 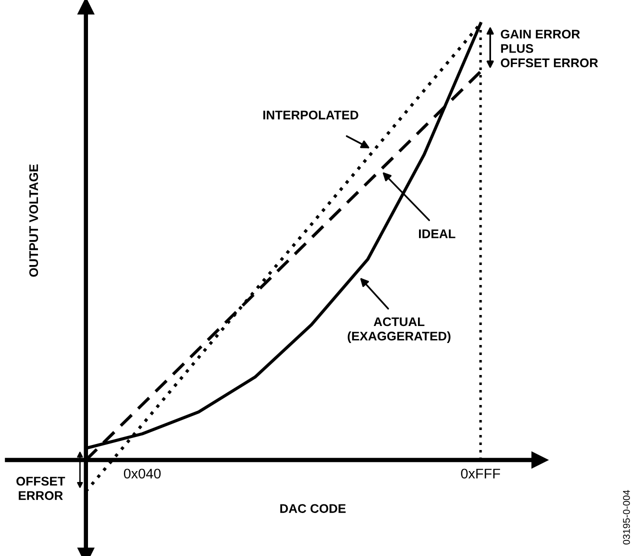 What do you see at coordinates (41, 488) in the screenshot?
I see `annotation: OFFSET ERROR` at bounding box center [41, 488].